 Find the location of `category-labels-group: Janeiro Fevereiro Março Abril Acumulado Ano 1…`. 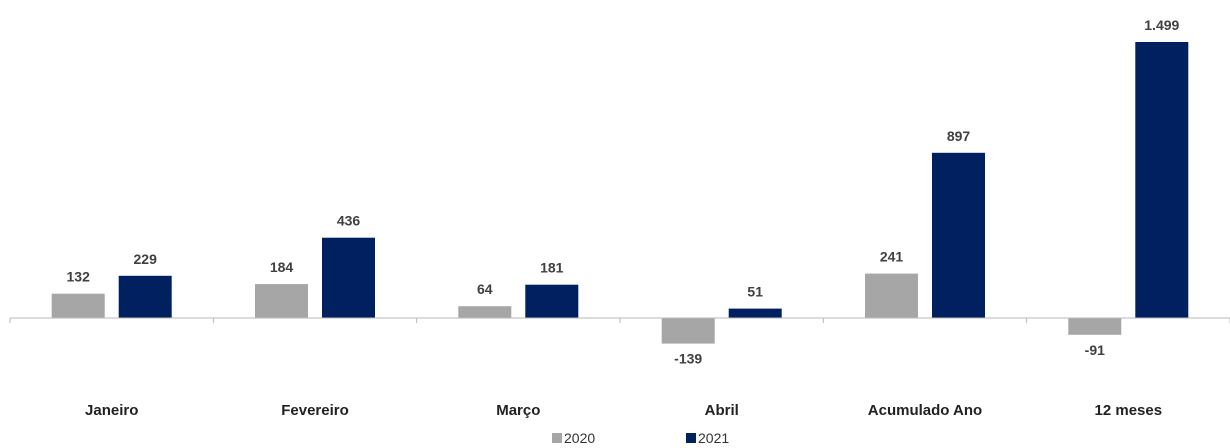

category-labels-group: Janeiro Fevereiro Março Abril Acumulado Ano 1… is located at coordinates (623, 410).